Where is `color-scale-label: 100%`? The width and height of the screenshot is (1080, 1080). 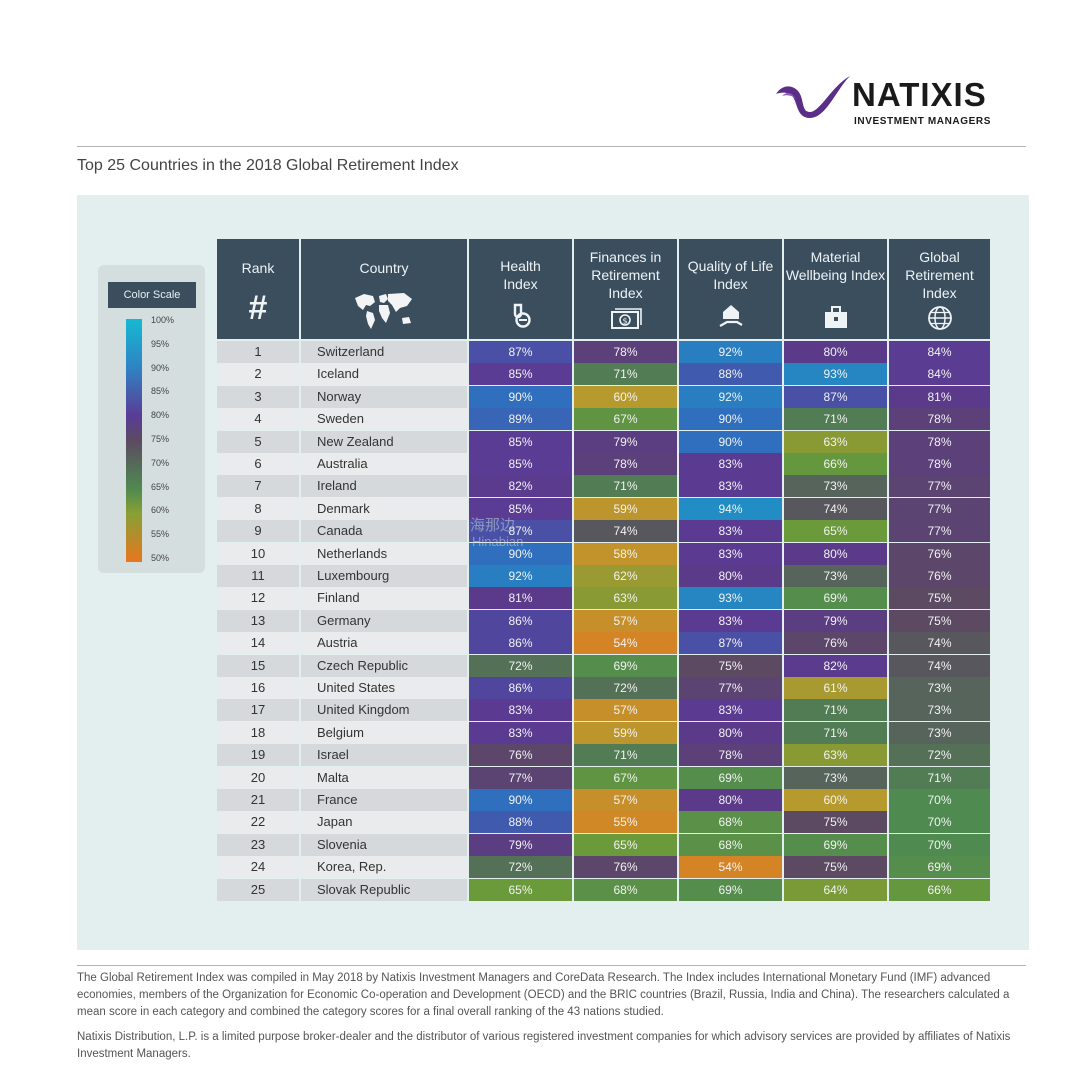 color-scale-label: 100% is located at coordinates (163, 320).